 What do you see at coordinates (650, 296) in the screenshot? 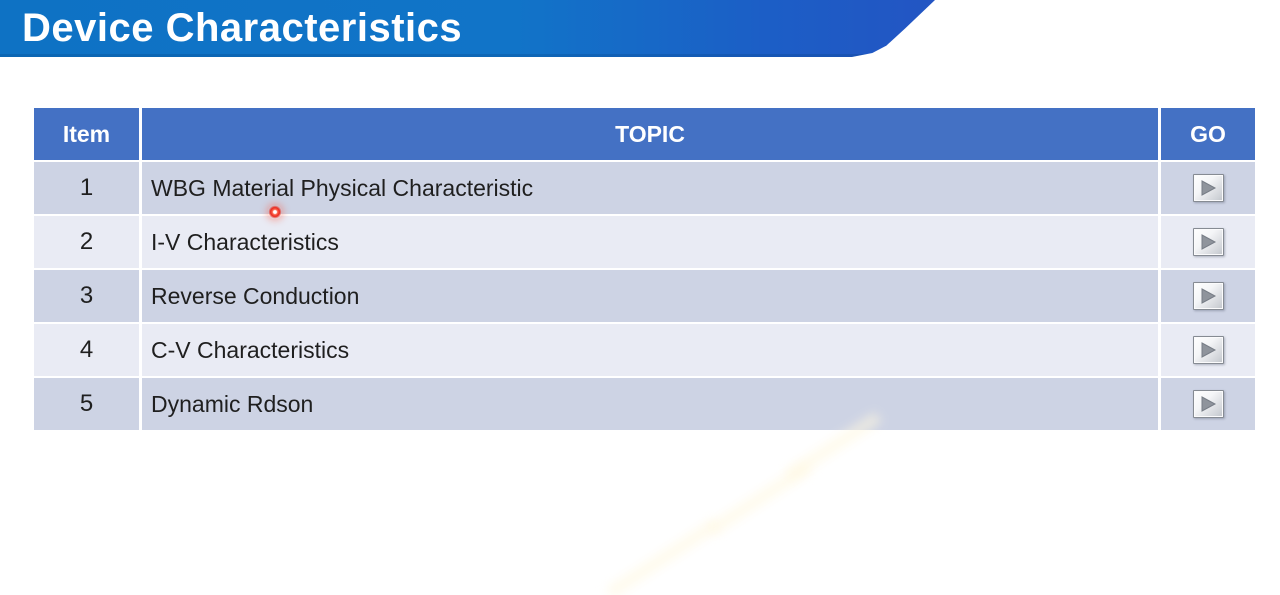
I see `topic-cell: Reverse Conduction` at bounding box center [650, 296].